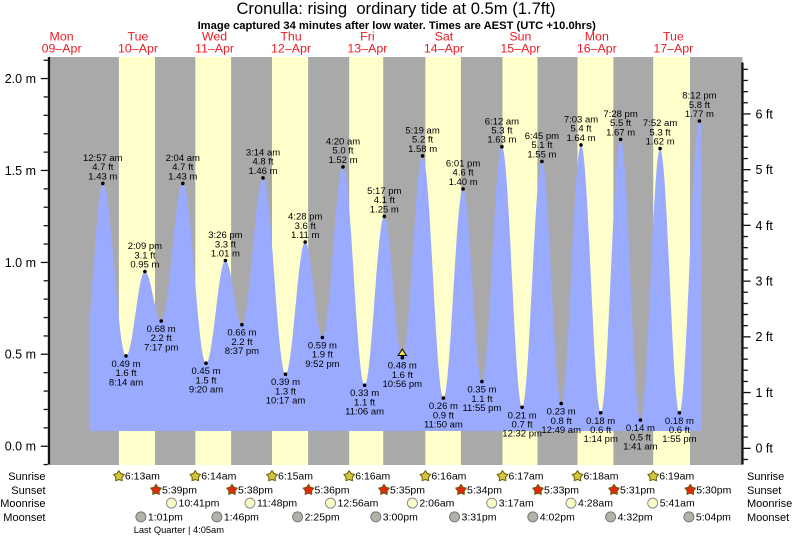  What do you see at coordinates (522, 434) in the screenshot?
I see `svg-text: 12:32 pm` at bounding box center [522, 434].